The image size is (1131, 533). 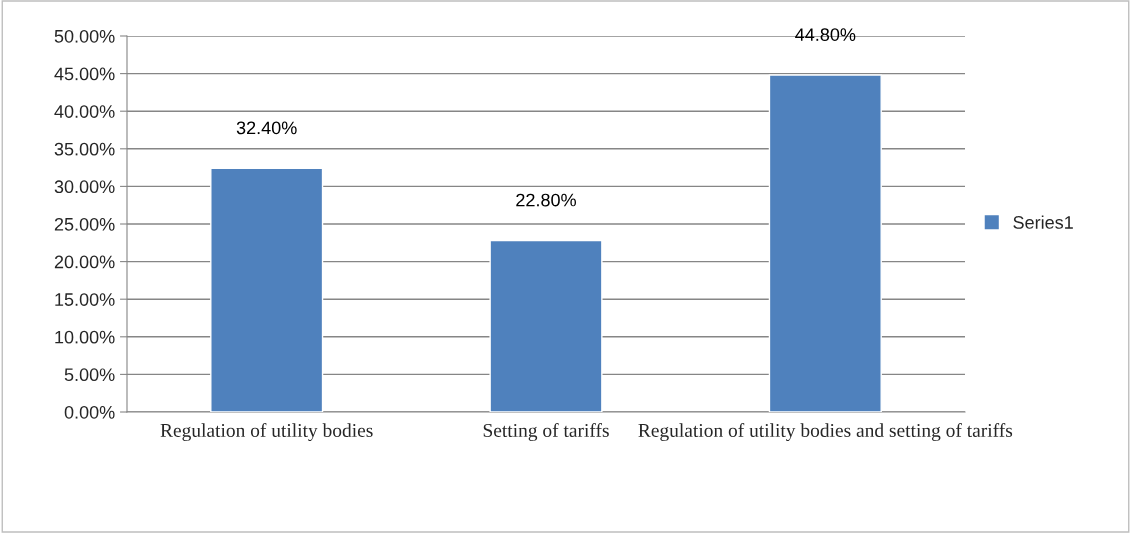 I want to click on y-tick-label: 25.00%, so click(x=84, y=224).